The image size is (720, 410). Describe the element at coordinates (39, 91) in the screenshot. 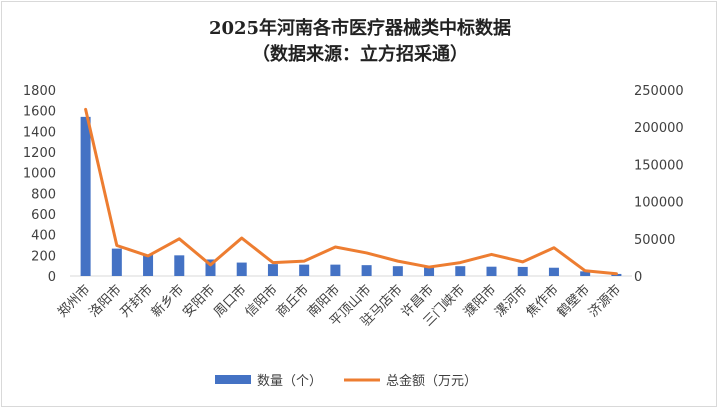

I see `y-left-tick-label: 1800` at that location.